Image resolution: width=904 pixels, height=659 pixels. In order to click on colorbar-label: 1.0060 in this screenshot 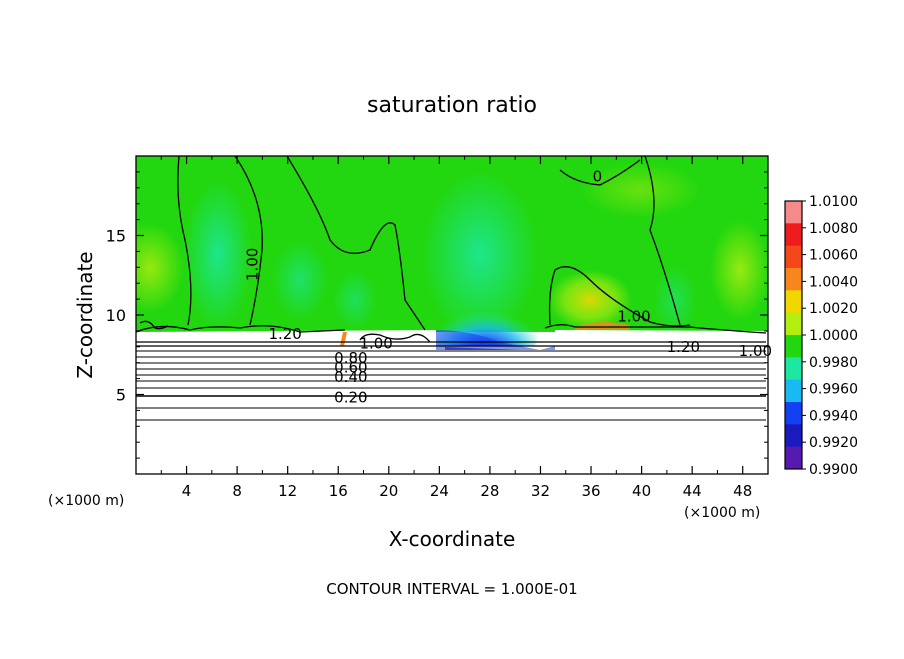, I will do `click(833, 256)`.